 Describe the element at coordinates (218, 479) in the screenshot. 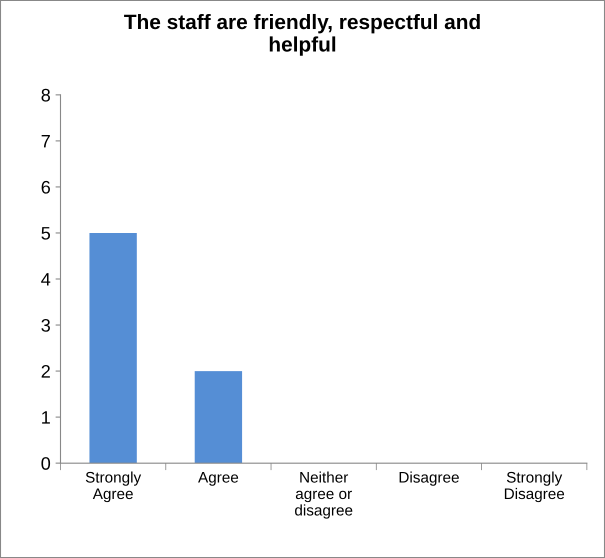

I see `x-tick-label: Agree` at that location.